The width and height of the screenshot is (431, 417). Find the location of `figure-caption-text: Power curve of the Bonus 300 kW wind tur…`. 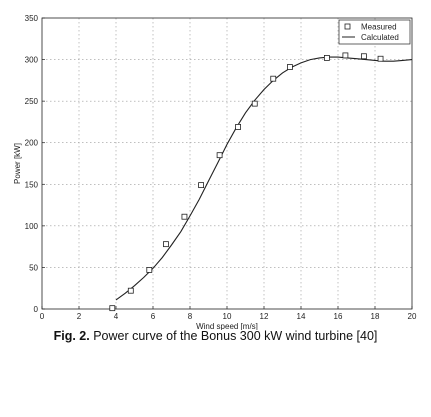

figure-caption-text: Power curve of the Bonus 300 kW wind tur… is located at coordinates (235, 336).